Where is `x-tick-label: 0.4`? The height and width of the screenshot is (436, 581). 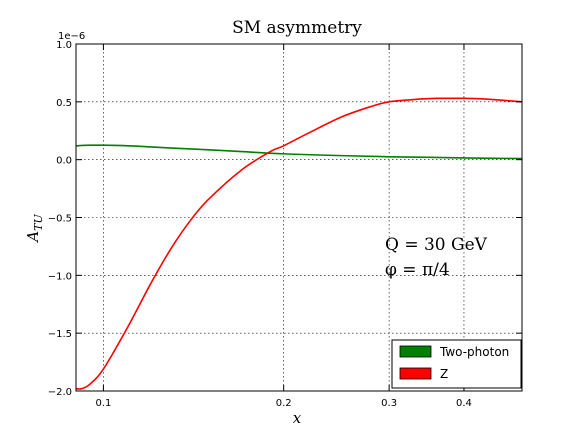
x-tick-label: 0.4 is located at coordinates (464, 403).